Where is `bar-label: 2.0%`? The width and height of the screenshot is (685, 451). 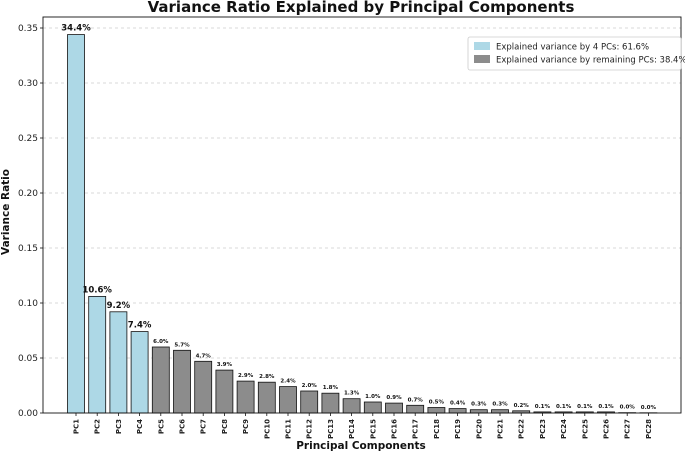
bar-label: 2.0% is located at coordinates (310, 386).